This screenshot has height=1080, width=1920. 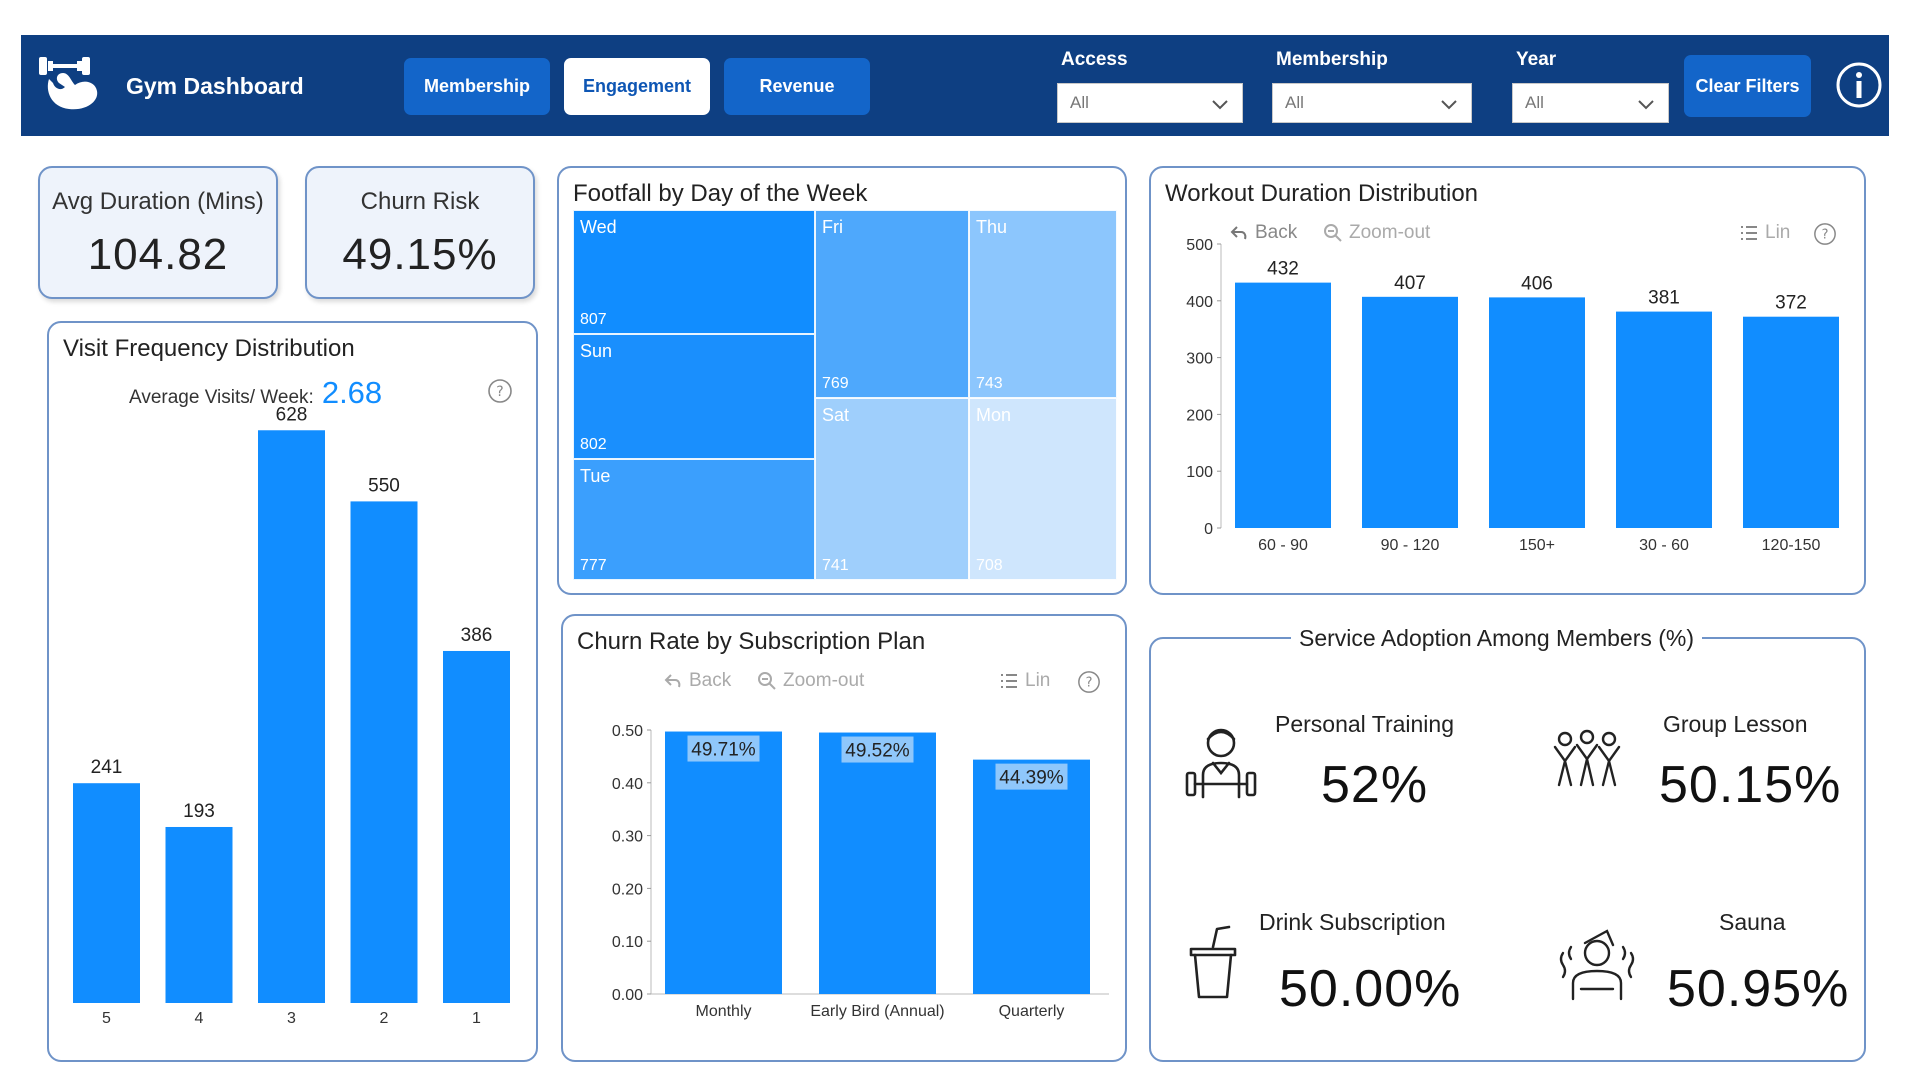 I want to click on data-label: 407, so click(x=1410, y=283).